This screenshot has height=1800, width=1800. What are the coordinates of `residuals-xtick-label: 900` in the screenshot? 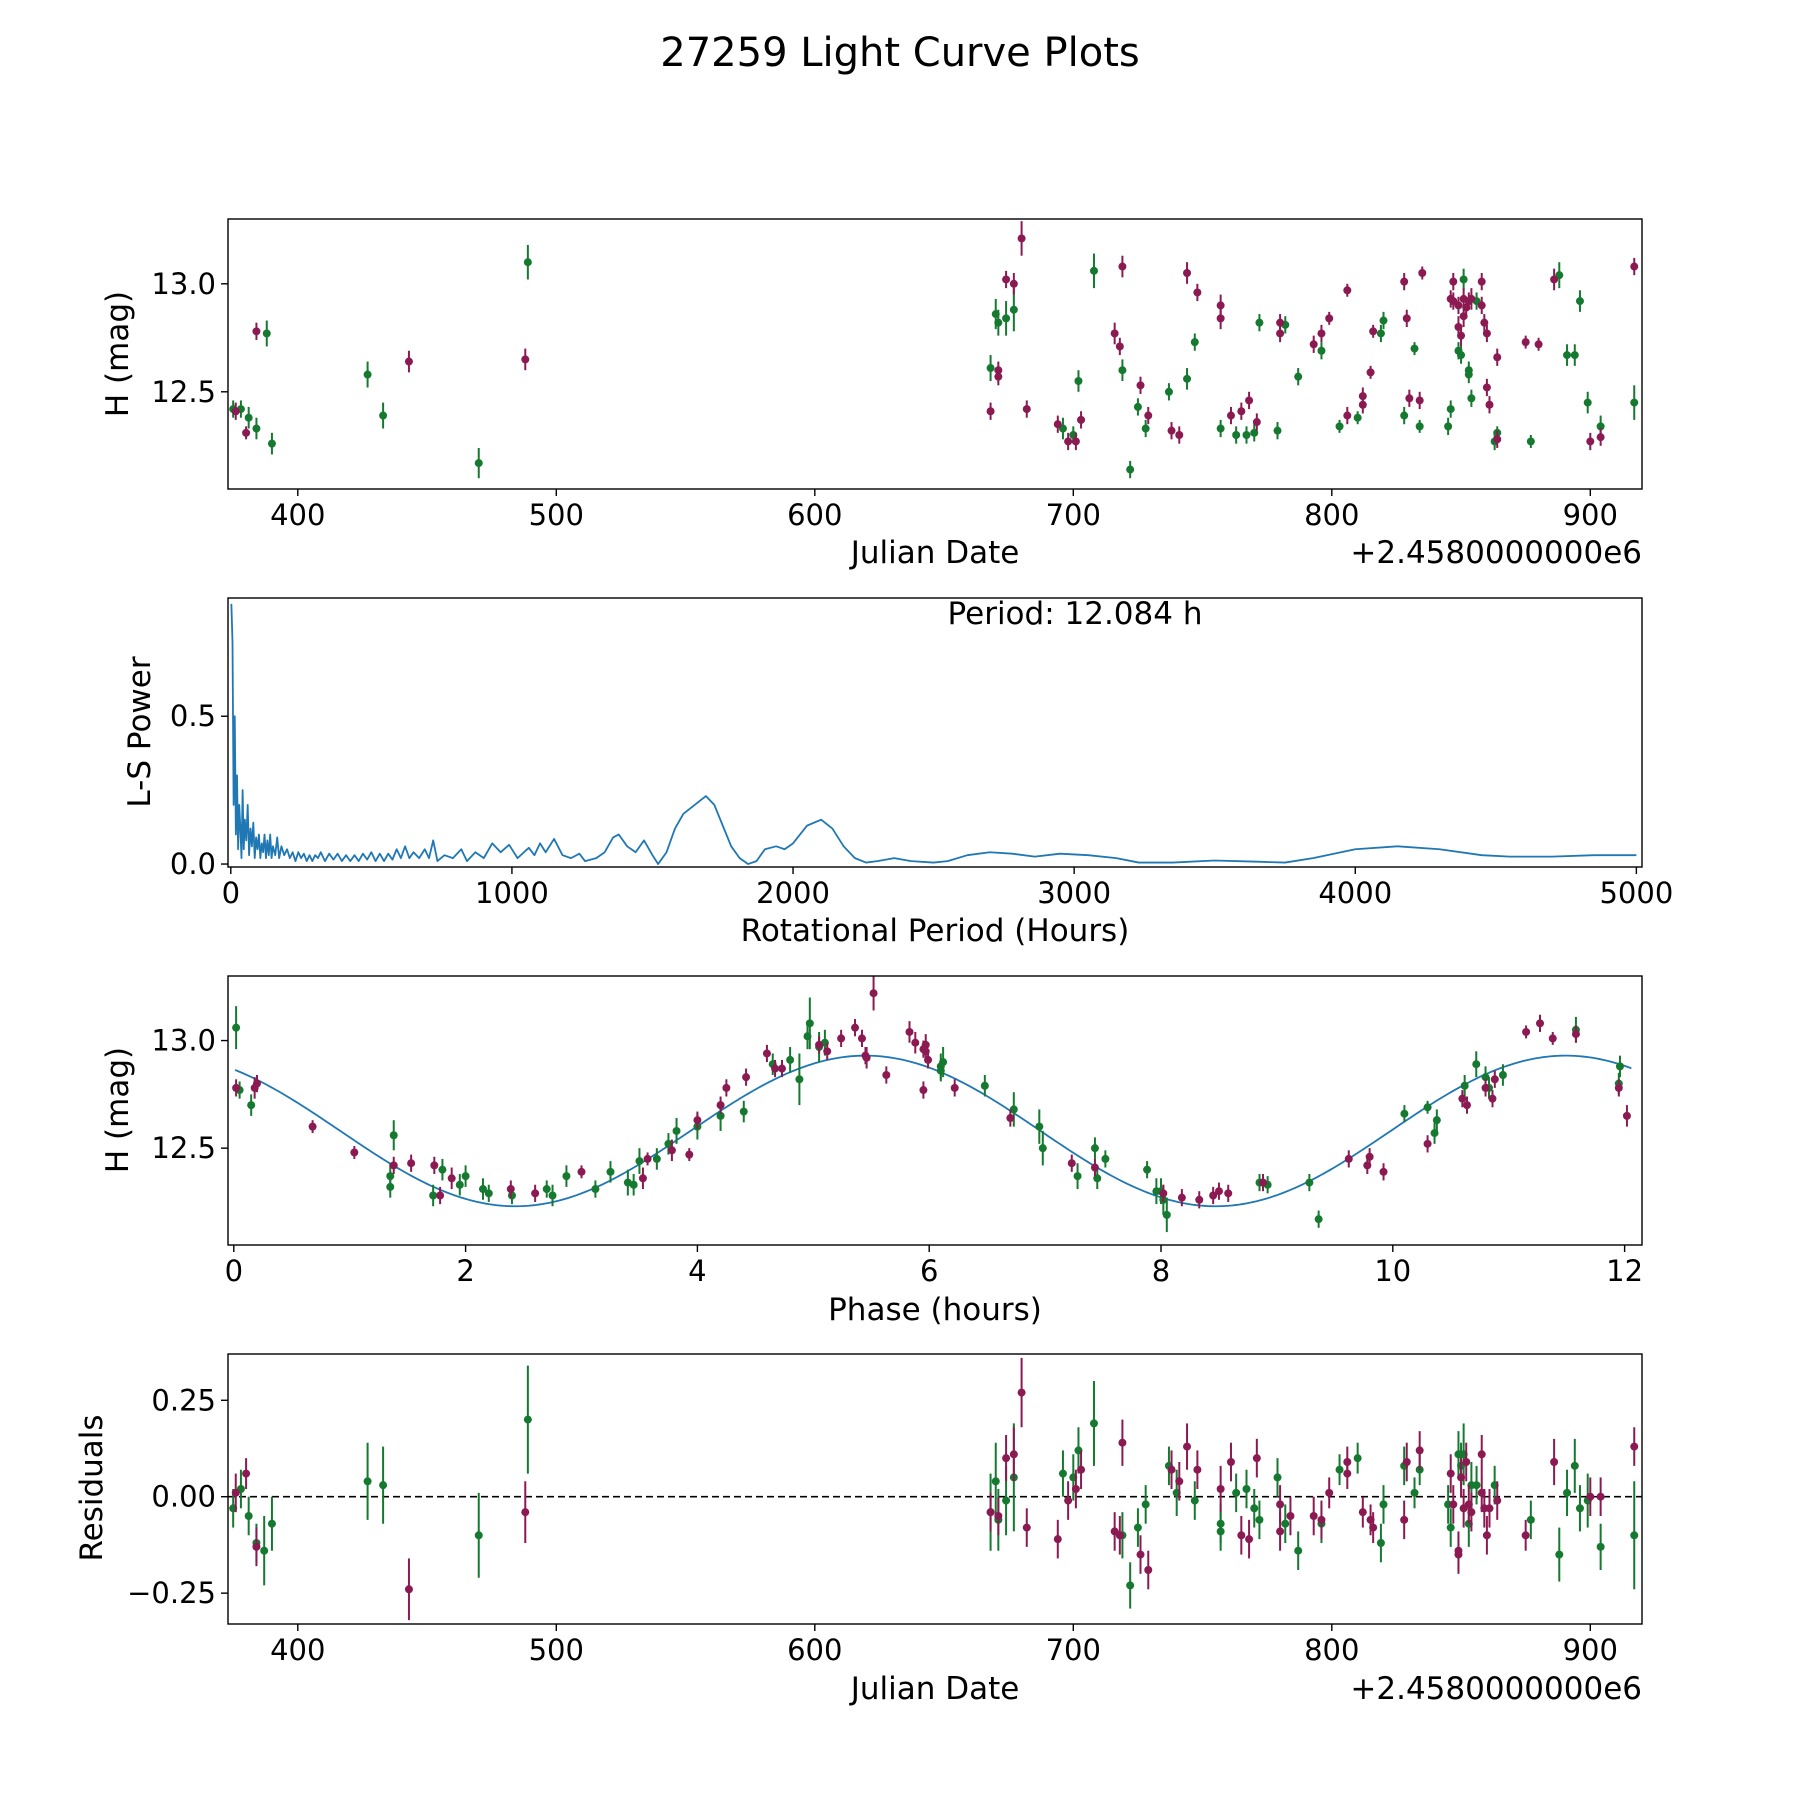 It's located at (1590, 1650).